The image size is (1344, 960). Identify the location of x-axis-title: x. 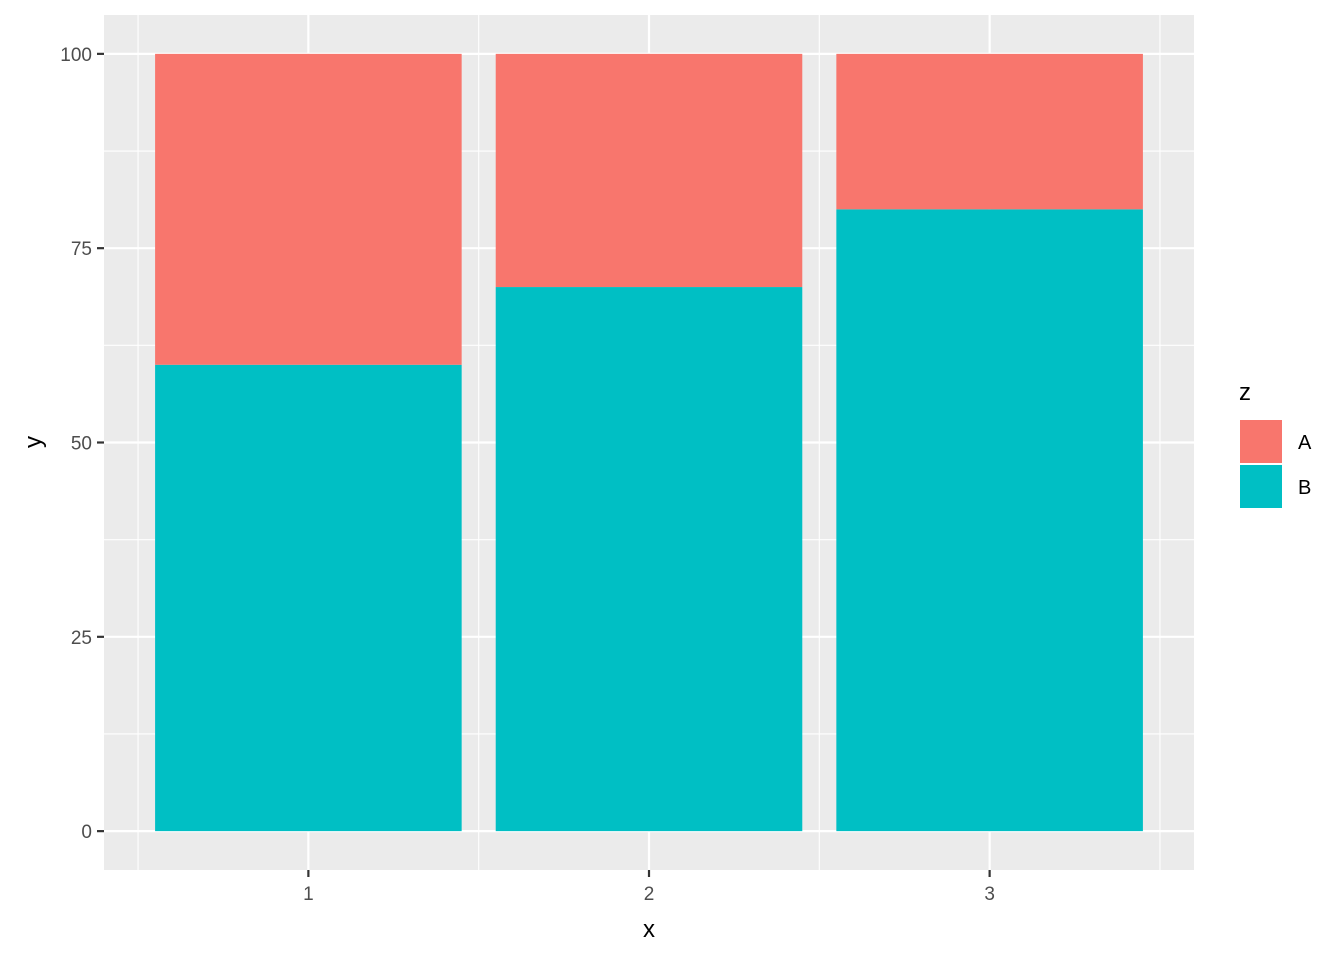
(649, 929).